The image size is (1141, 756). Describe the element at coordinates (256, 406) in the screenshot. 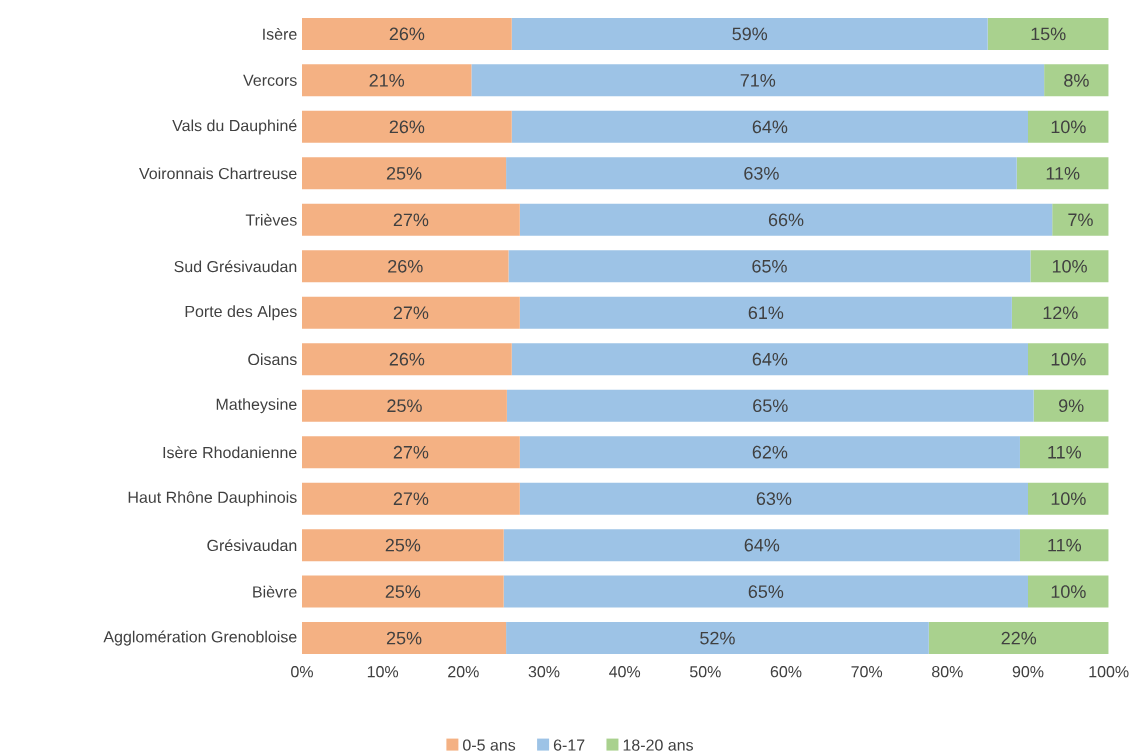

I see `y-tick-label: Matheysine` at that location.